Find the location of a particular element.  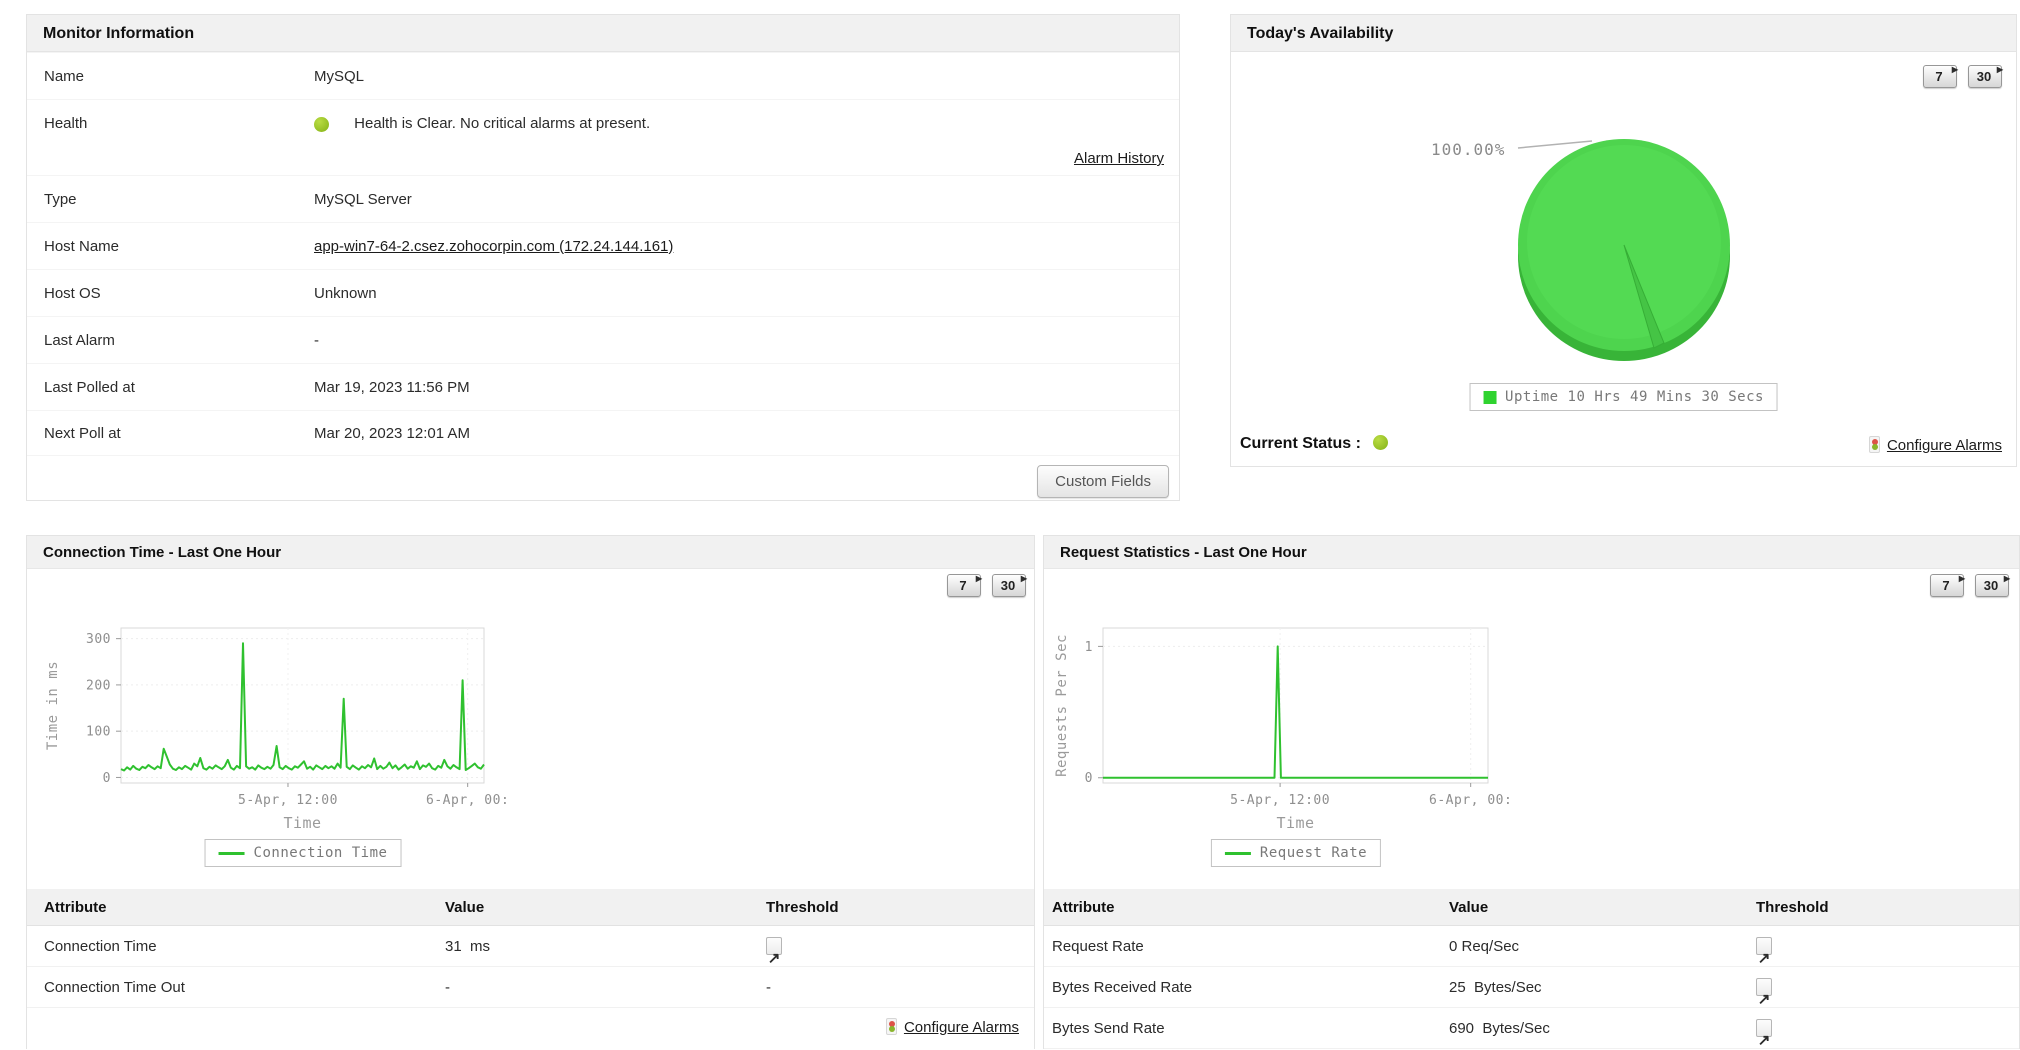

request-statistics-title: Request Statistics - Last One Hour is located at coordinates (1531, 552).